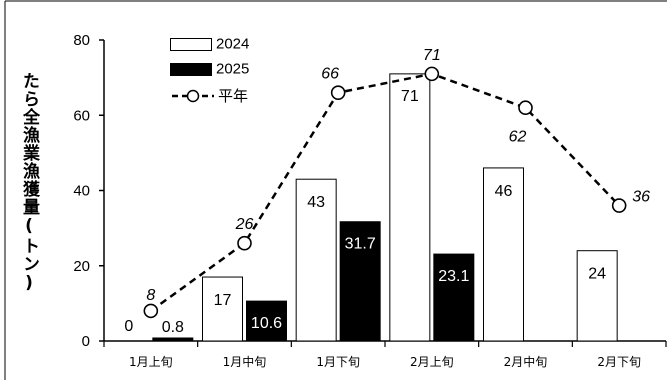 This screenshot has width=668, height=381. What do you see at coordinates (504, 191) in the screenshot?
I see `data-label-2024: 46` at bounding box center [504, 191].